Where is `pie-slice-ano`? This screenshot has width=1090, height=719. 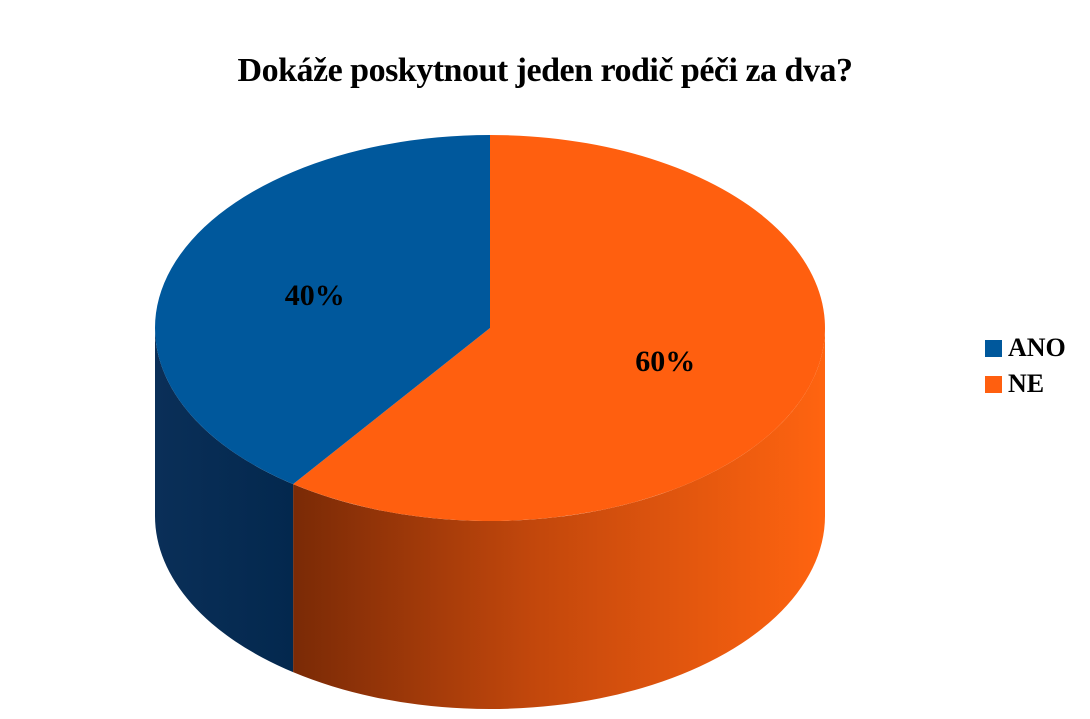
pie-slice-ano is located at coordinates (322, 310).